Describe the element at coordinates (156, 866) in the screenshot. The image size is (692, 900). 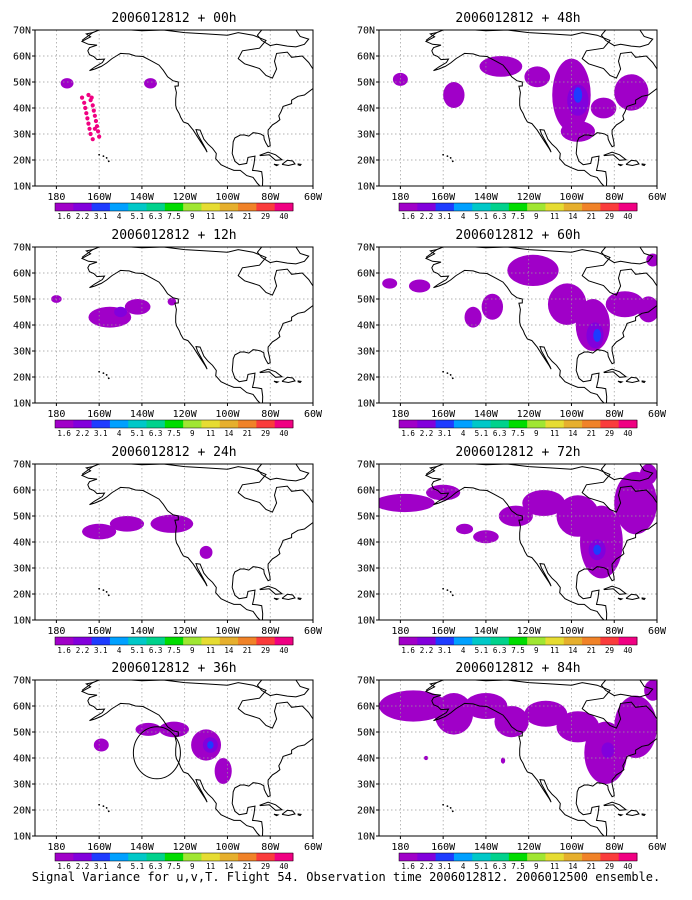
I see `colorbar-label: 6.3` at that location.